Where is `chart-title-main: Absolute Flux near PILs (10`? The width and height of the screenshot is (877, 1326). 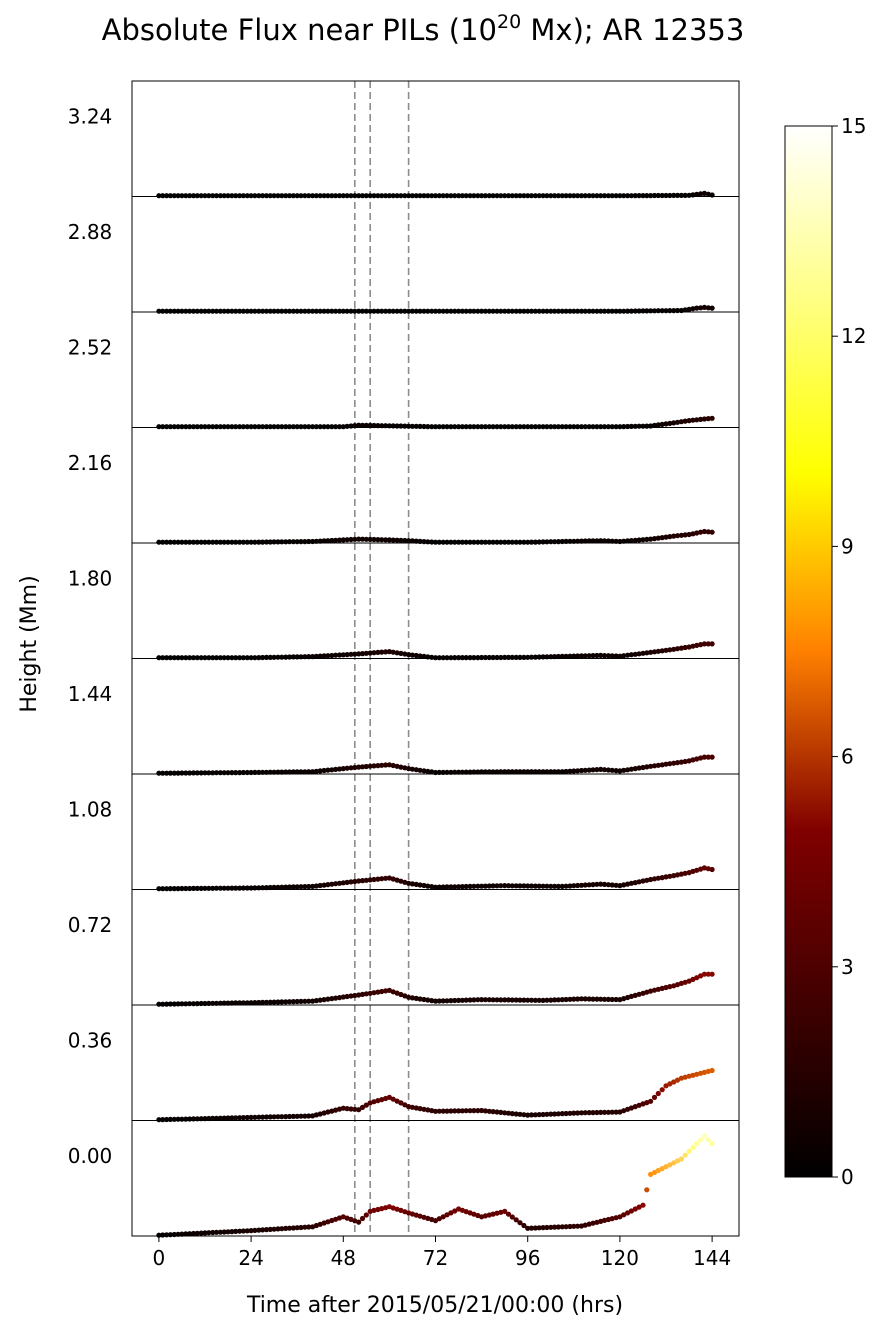
chart-title-main: Absolute Flux near PILs (10 is located at coordinates (299, 30).